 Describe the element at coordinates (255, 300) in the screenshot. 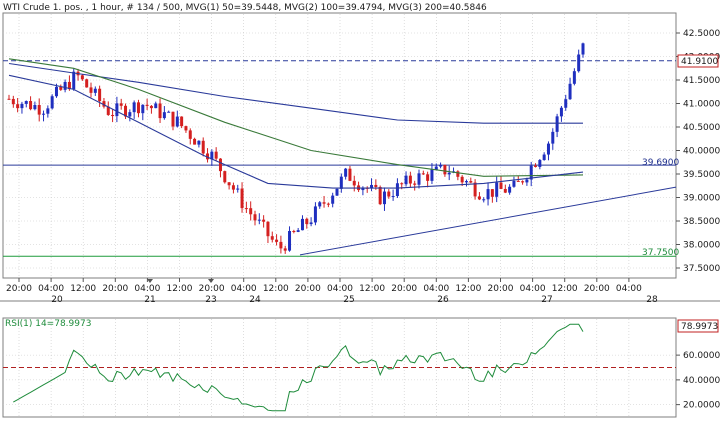

I see `day-label: 24` at that location.